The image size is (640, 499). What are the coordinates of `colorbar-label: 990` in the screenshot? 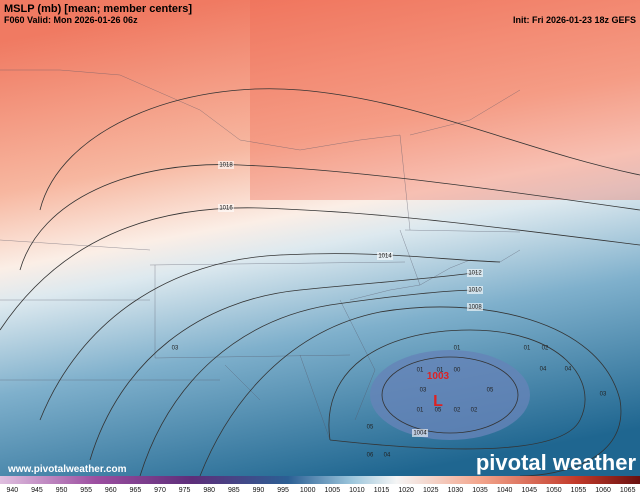 It's located at (259, 490).